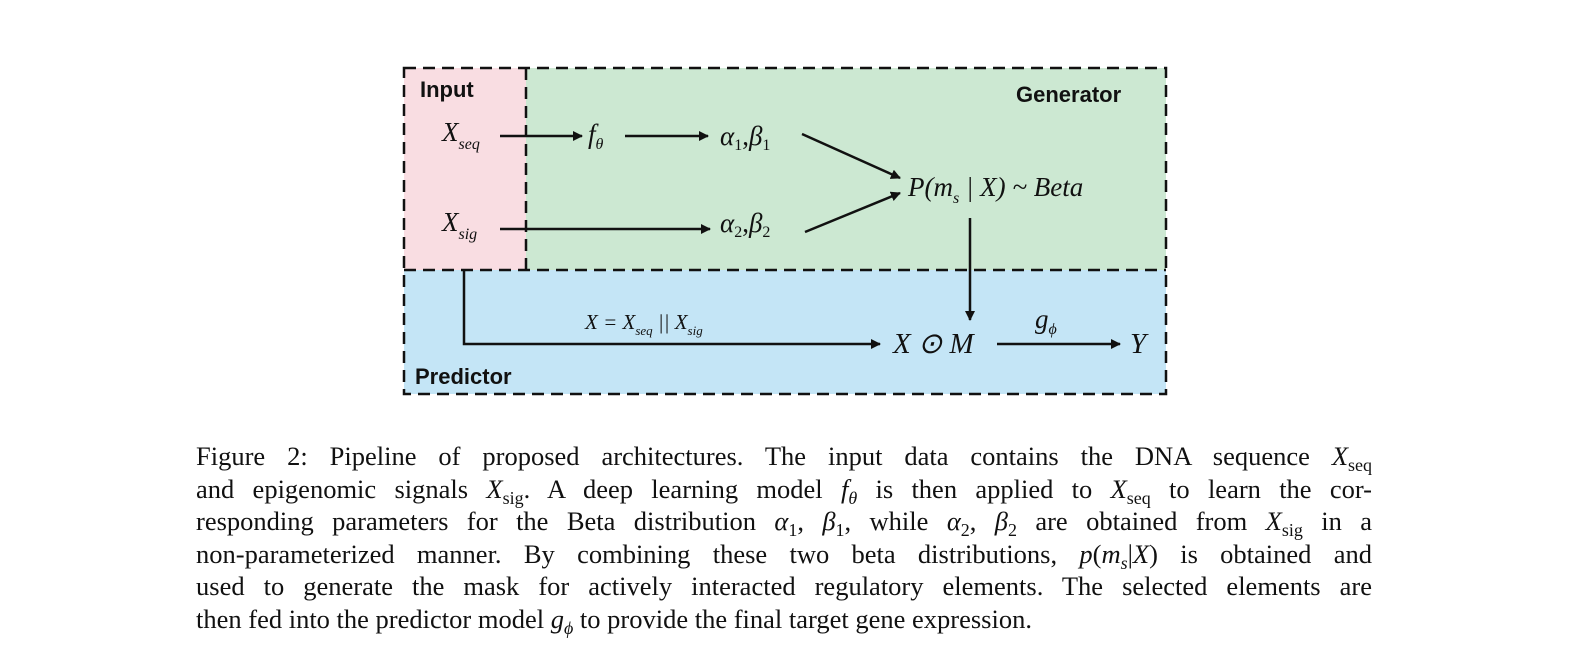  I want to click on caption-text: is then applied to, so click(984, 488).